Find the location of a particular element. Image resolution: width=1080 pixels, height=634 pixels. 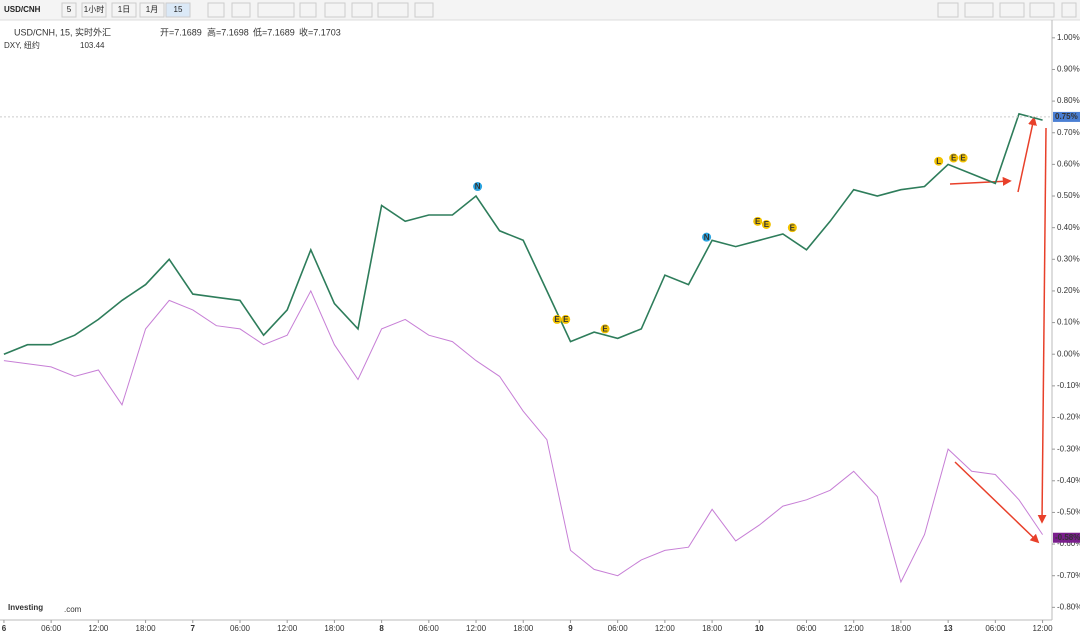

undo-redo is located at coordinates (393, 10).